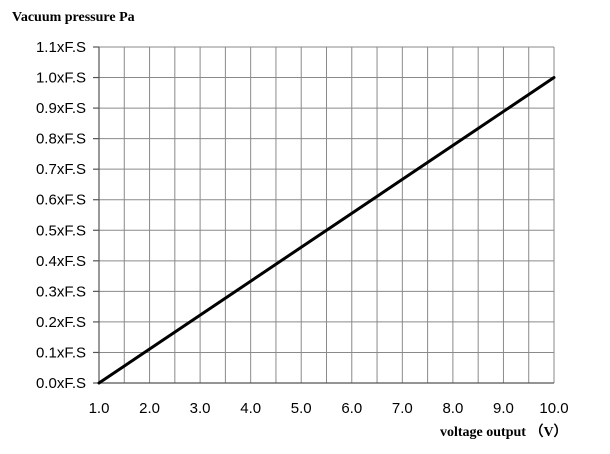 This screenshot has width=610, height=454. What do you see at coordinates (61, 383) in the screenshot?
I see `y-tick-label: 0.0xF.S` at bounding box center [61, 383].